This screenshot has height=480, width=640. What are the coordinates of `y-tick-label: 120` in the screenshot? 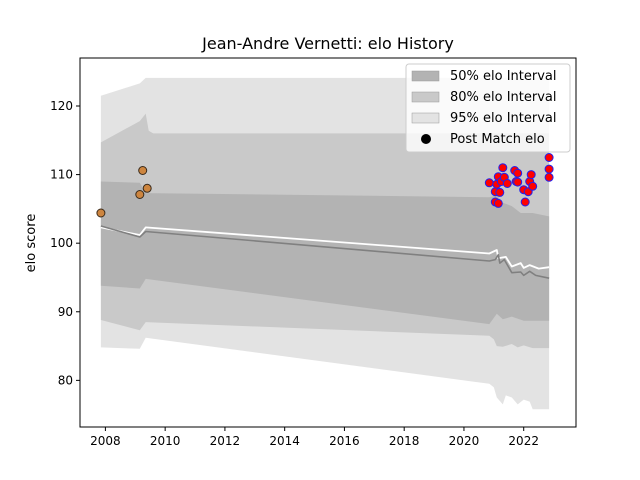 It's located at (61, 106).